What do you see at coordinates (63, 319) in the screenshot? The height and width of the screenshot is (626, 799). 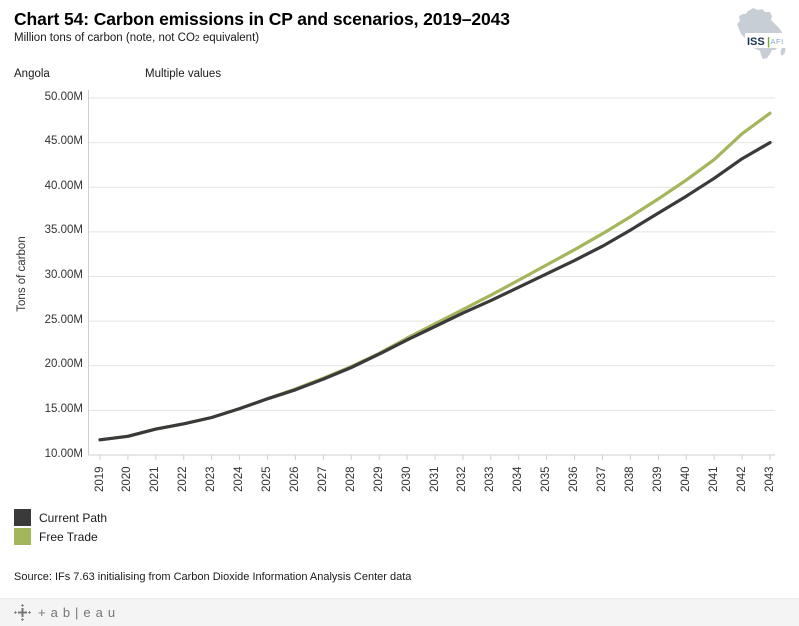 I see `y-axis-tick-label: 25.00M` at bounding box center [63, 319].